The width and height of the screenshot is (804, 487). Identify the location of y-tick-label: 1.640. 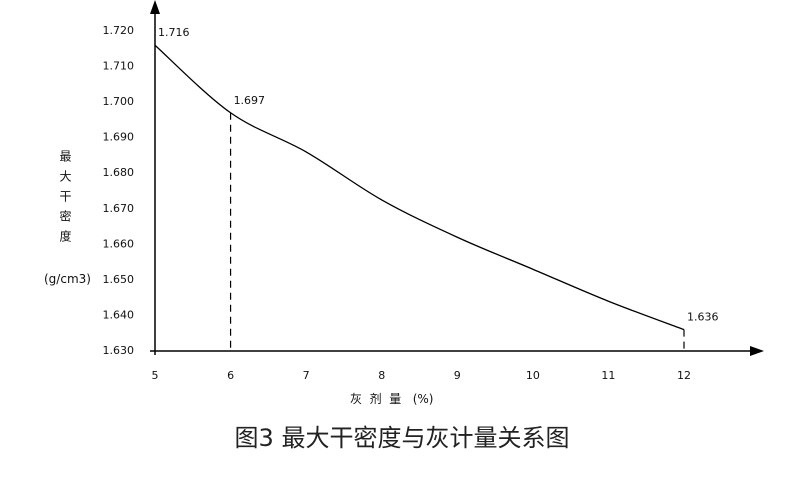
(119, 314).